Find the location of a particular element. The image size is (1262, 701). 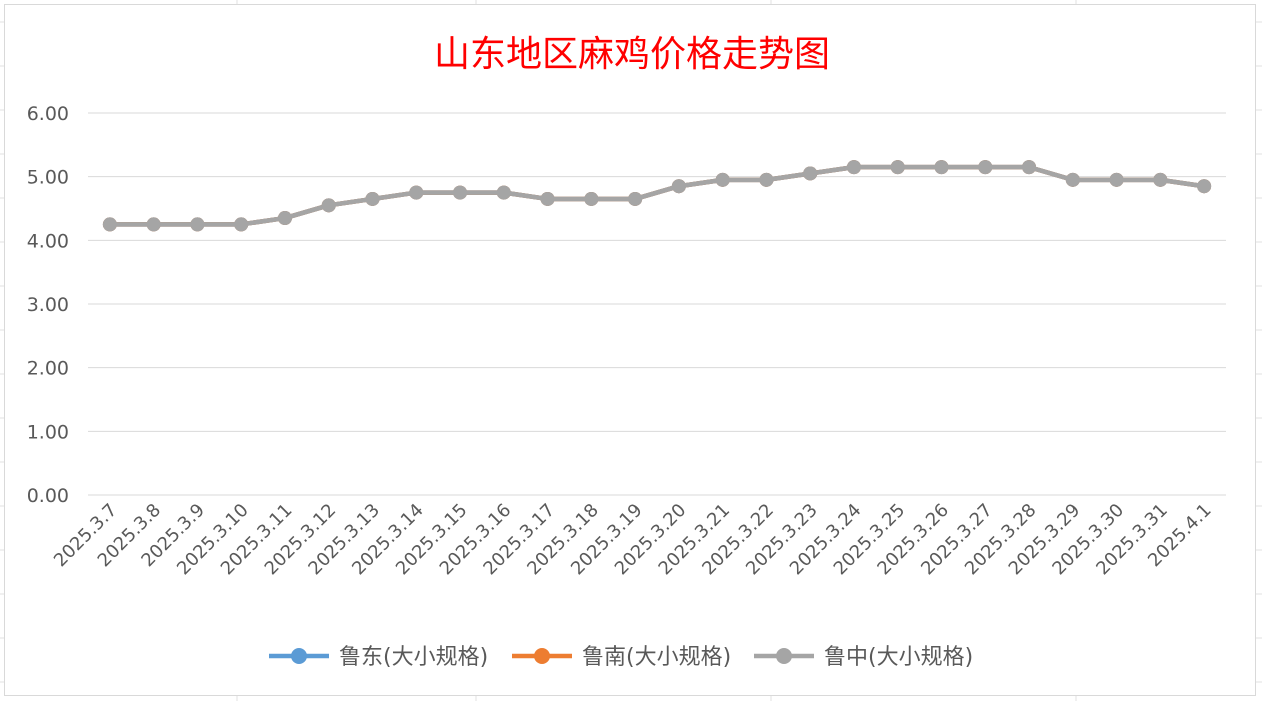

legend-label: 鲁南(大小规格) is located at coordinates (656, 657).